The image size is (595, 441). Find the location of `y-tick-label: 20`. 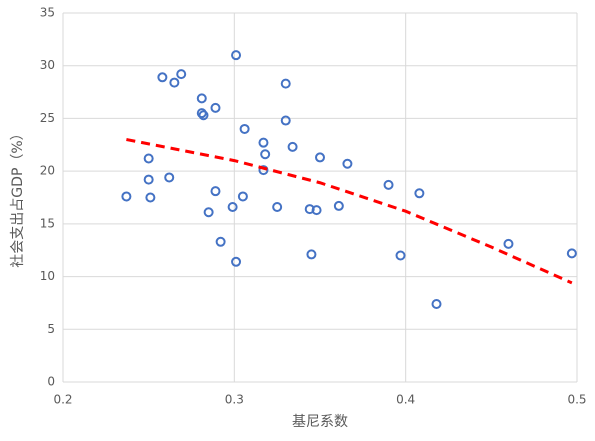

y-tick-label: 20 is located at coordinates (47, 171).